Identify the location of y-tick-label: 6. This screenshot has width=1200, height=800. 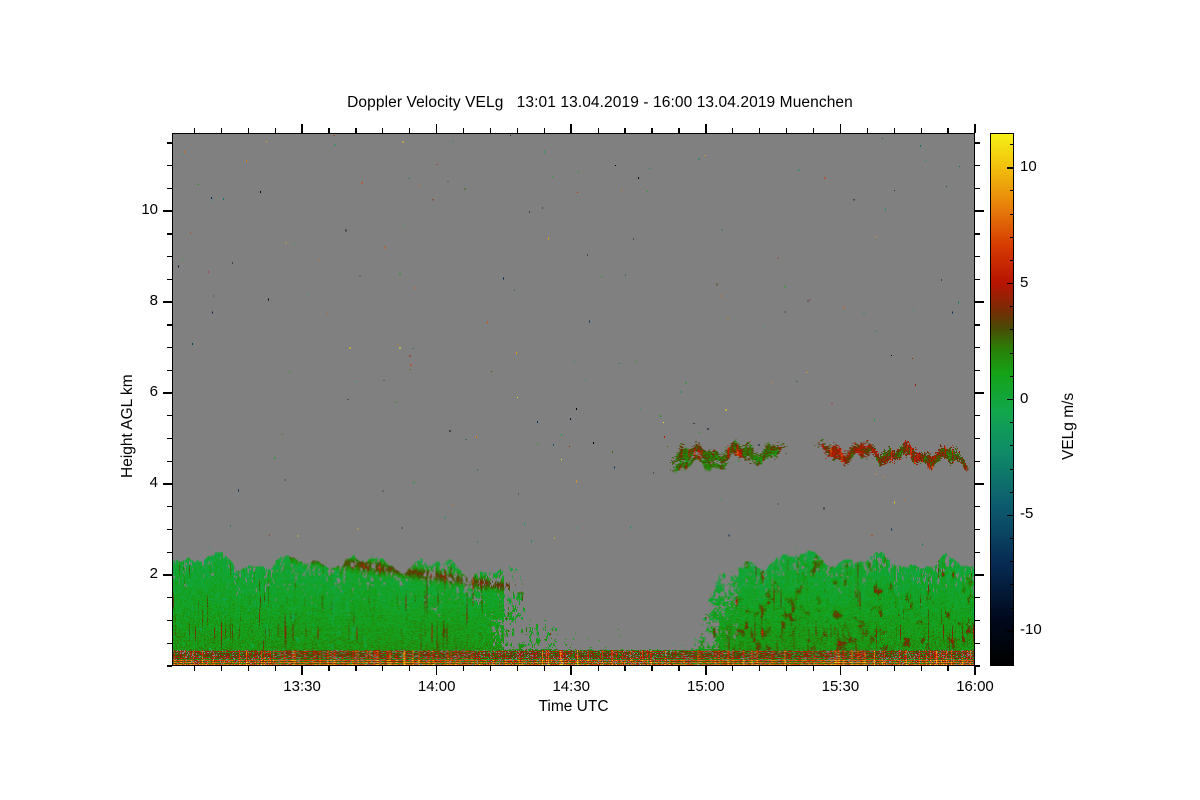
(153, 392).